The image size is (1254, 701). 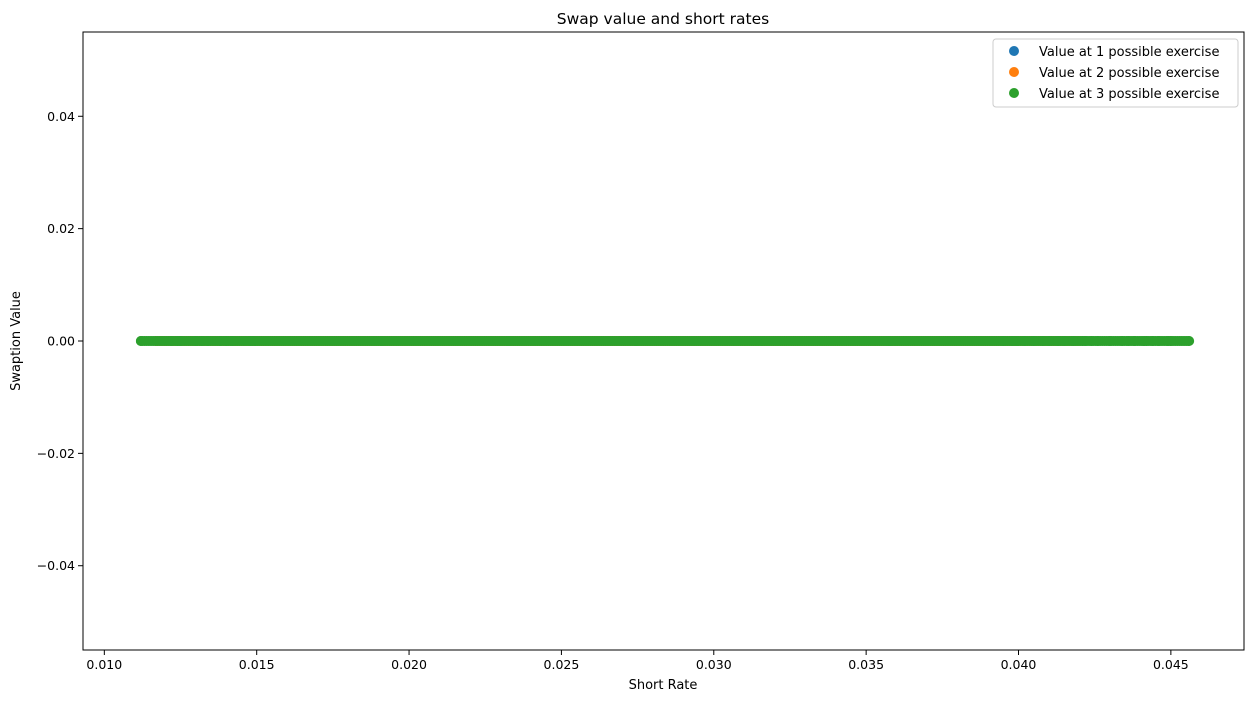 I want to click on x-tick-label: 0.015, so click(x=257, y=664).